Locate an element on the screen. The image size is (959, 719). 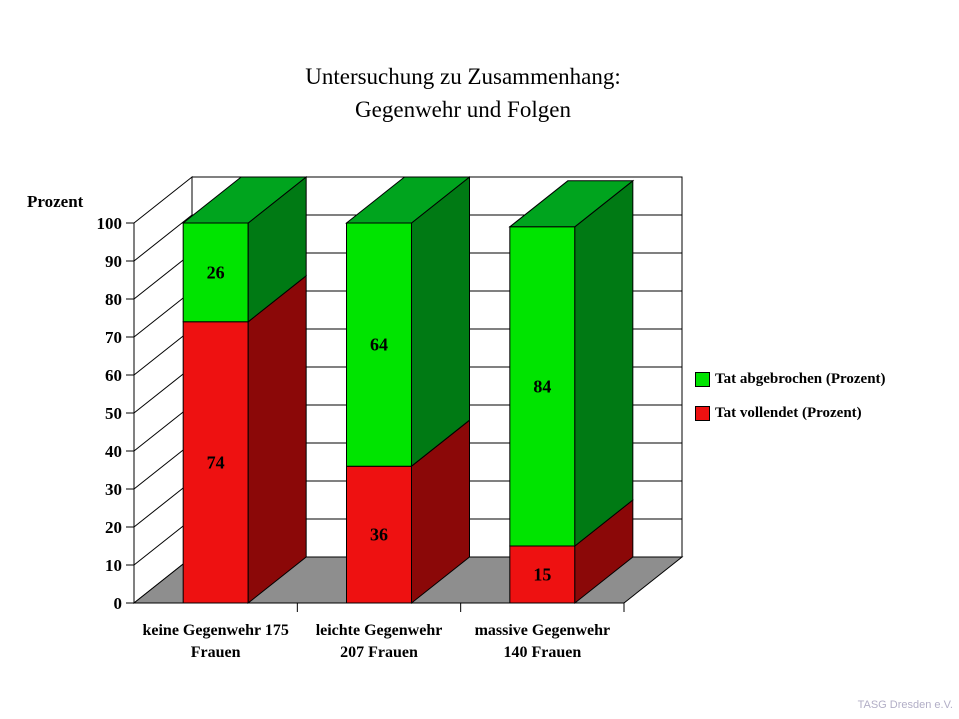
y-axis-tick-label: 60 is located at coordinates (113, 375).